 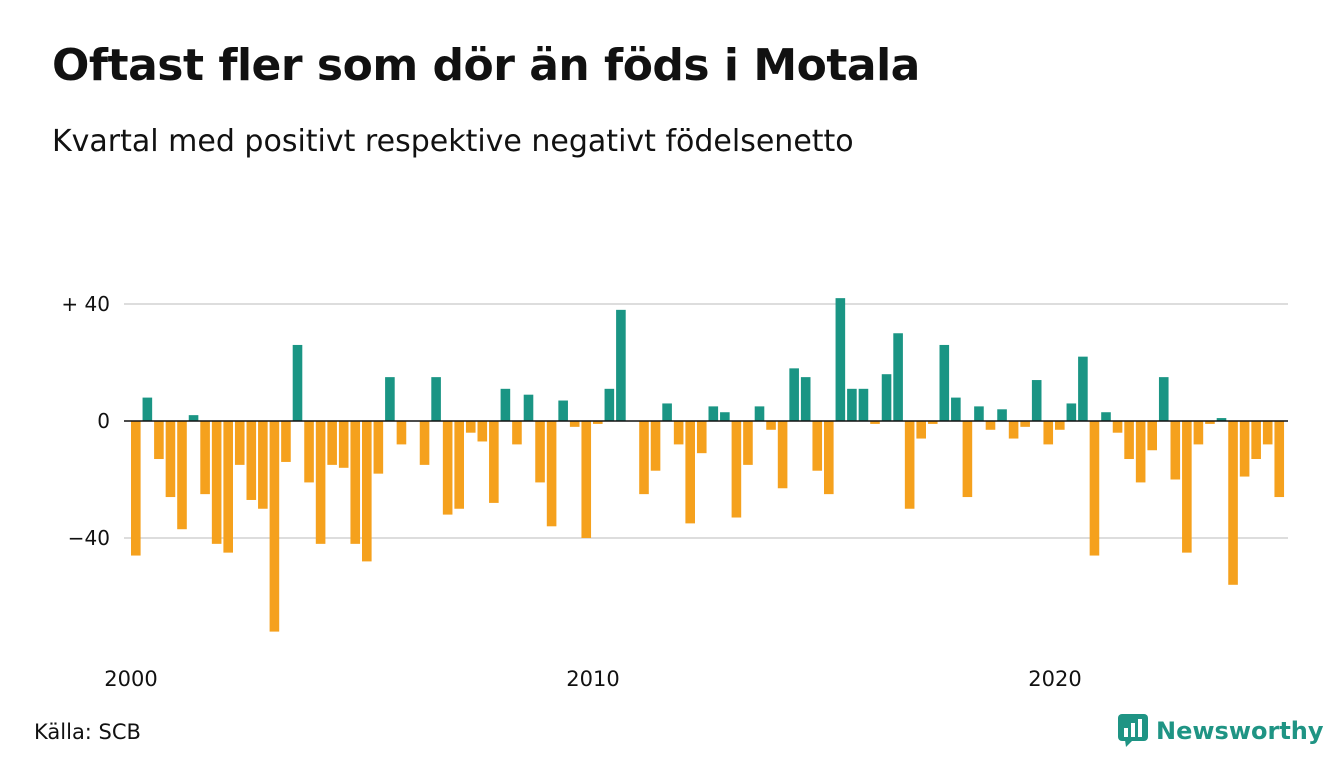 I want to click on brand-name: Newsworthy, so click(x=1240, y=731).